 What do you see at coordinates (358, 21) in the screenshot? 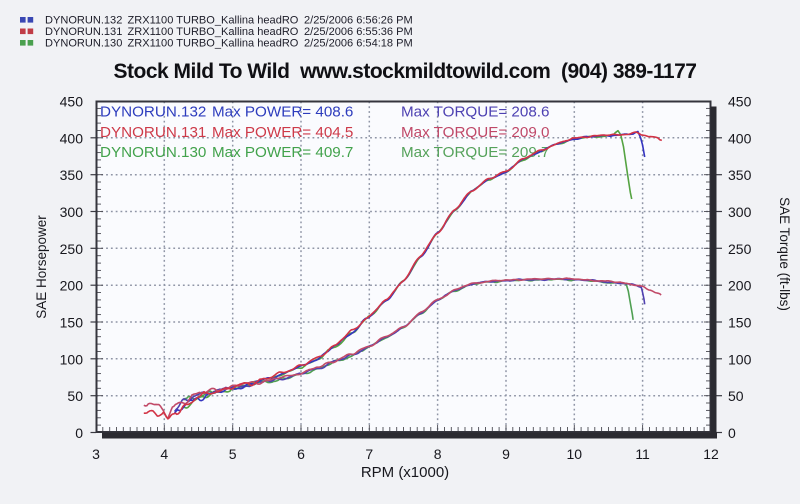
I see `svg-text: 2/25/2006 6:56:26 PM` at bounding box center [358, 21].